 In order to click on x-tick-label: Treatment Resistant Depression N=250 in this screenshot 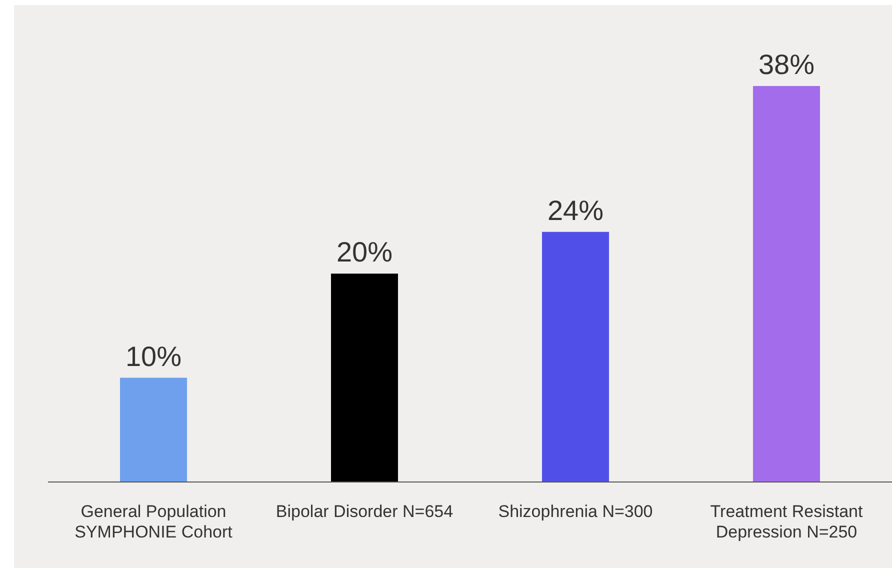, I will do `click(786, 522)`.